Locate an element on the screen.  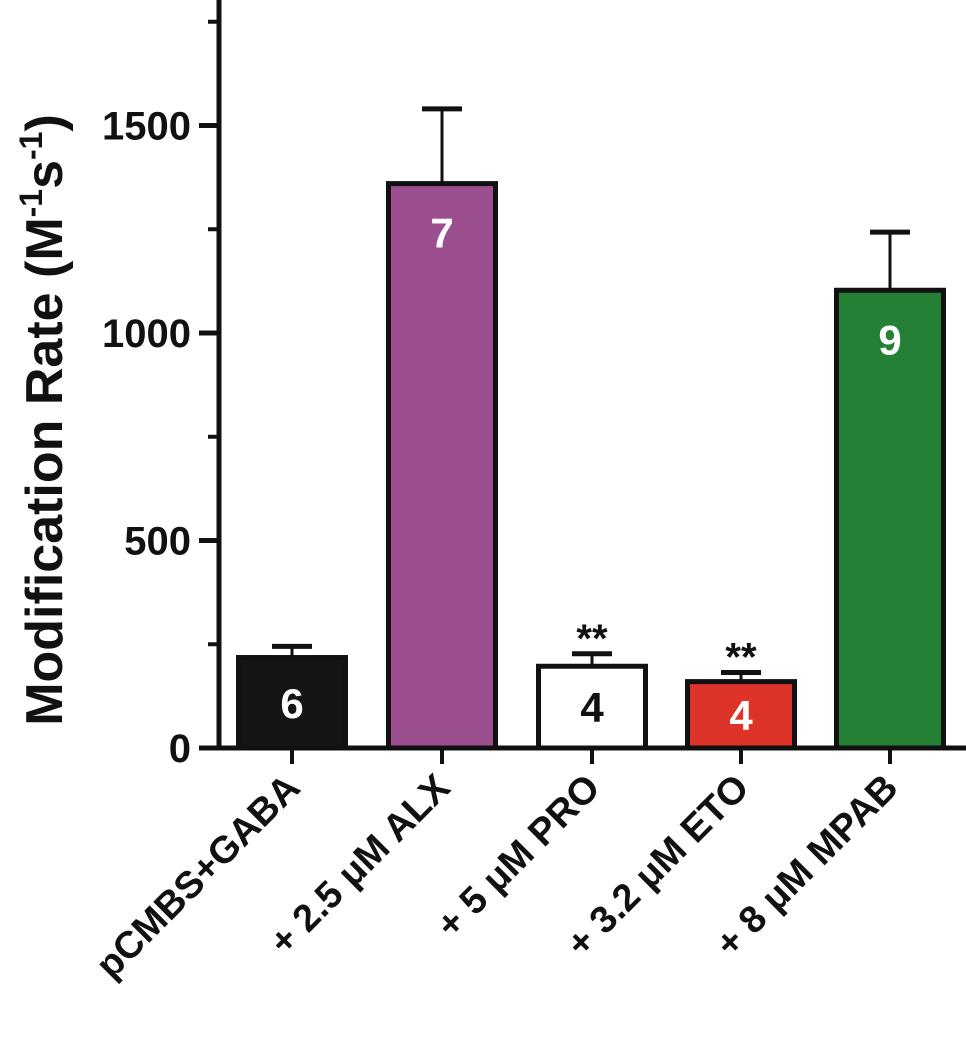
x-tick-label: pCMBS+GABA is located at coordinates (198, 877).